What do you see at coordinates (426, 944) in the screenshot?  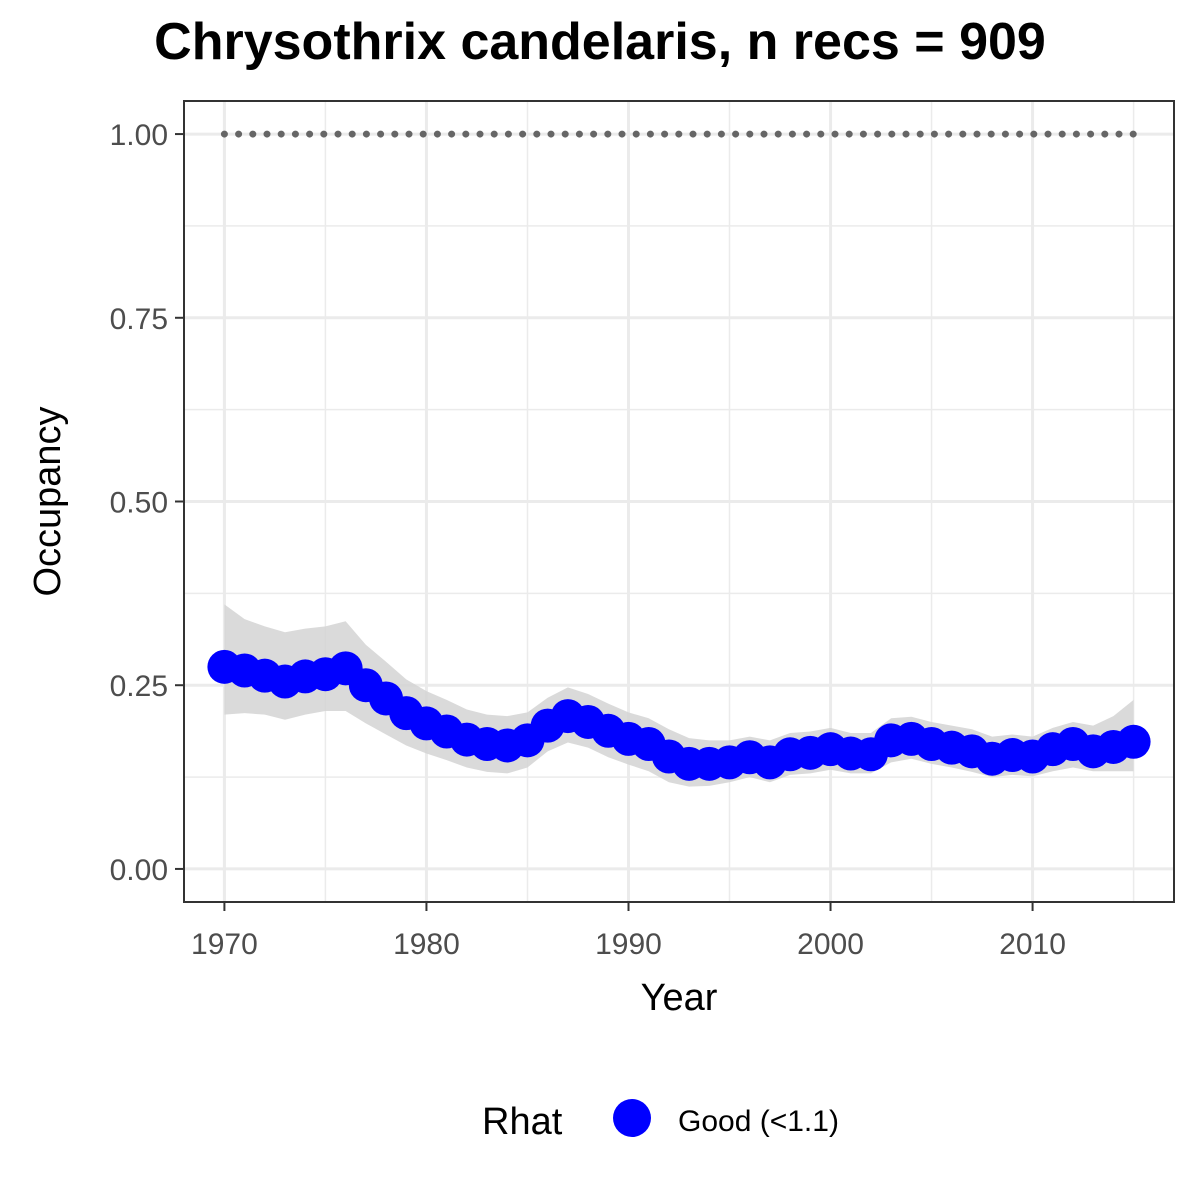 I see `x-tick-label: 1980` at bounding box center [426, 944].